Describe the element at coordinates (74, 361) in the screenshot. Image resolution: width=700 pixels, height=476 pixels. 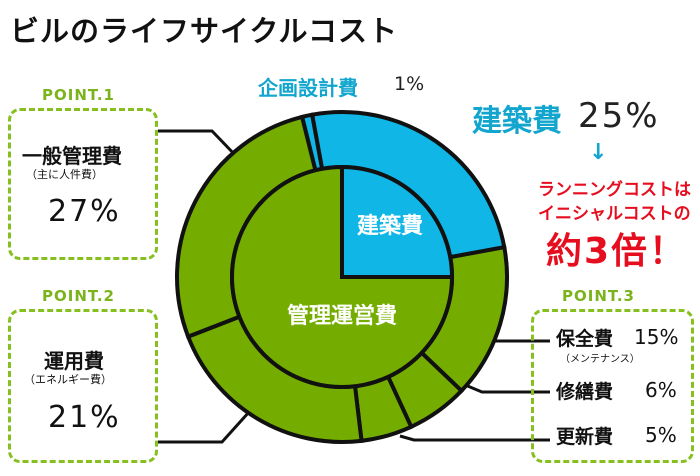
I see `point2-name: 運用費` at that location.